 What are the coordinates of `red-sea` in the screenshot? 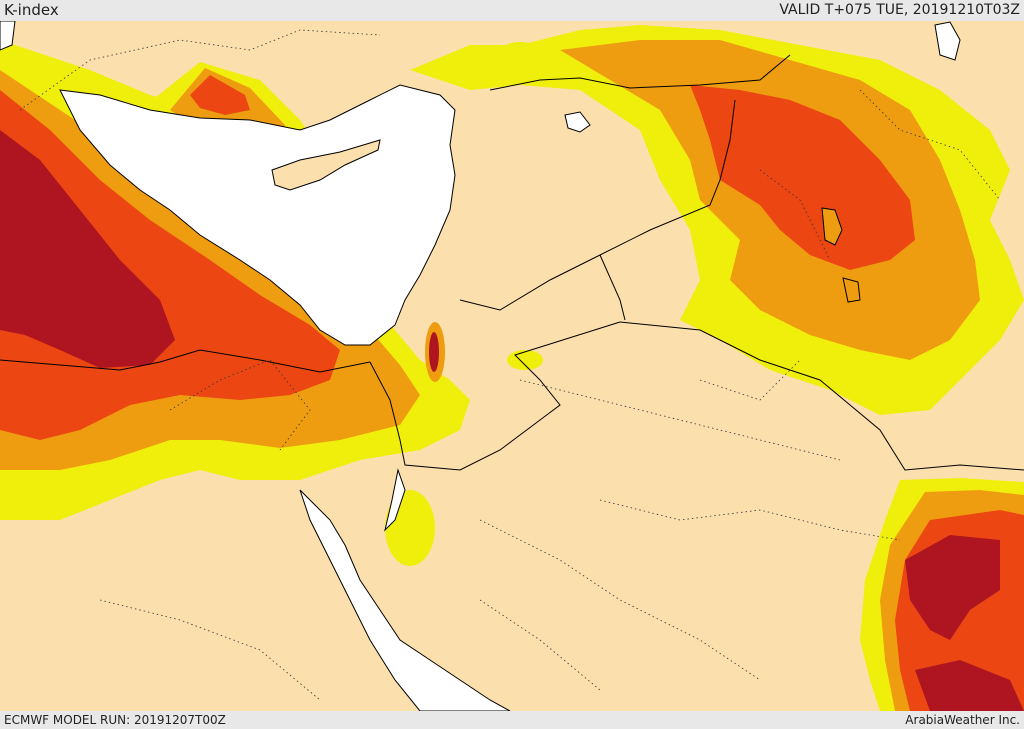 It's located at (405, 600).